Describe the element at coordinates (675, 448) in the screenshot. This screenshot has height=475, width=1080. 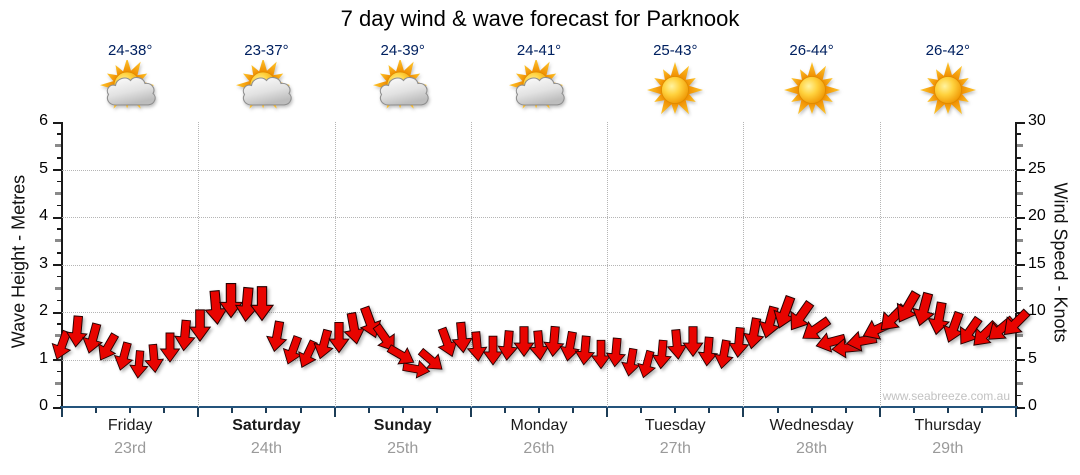
I see `day-date-label: 27th` at that location.